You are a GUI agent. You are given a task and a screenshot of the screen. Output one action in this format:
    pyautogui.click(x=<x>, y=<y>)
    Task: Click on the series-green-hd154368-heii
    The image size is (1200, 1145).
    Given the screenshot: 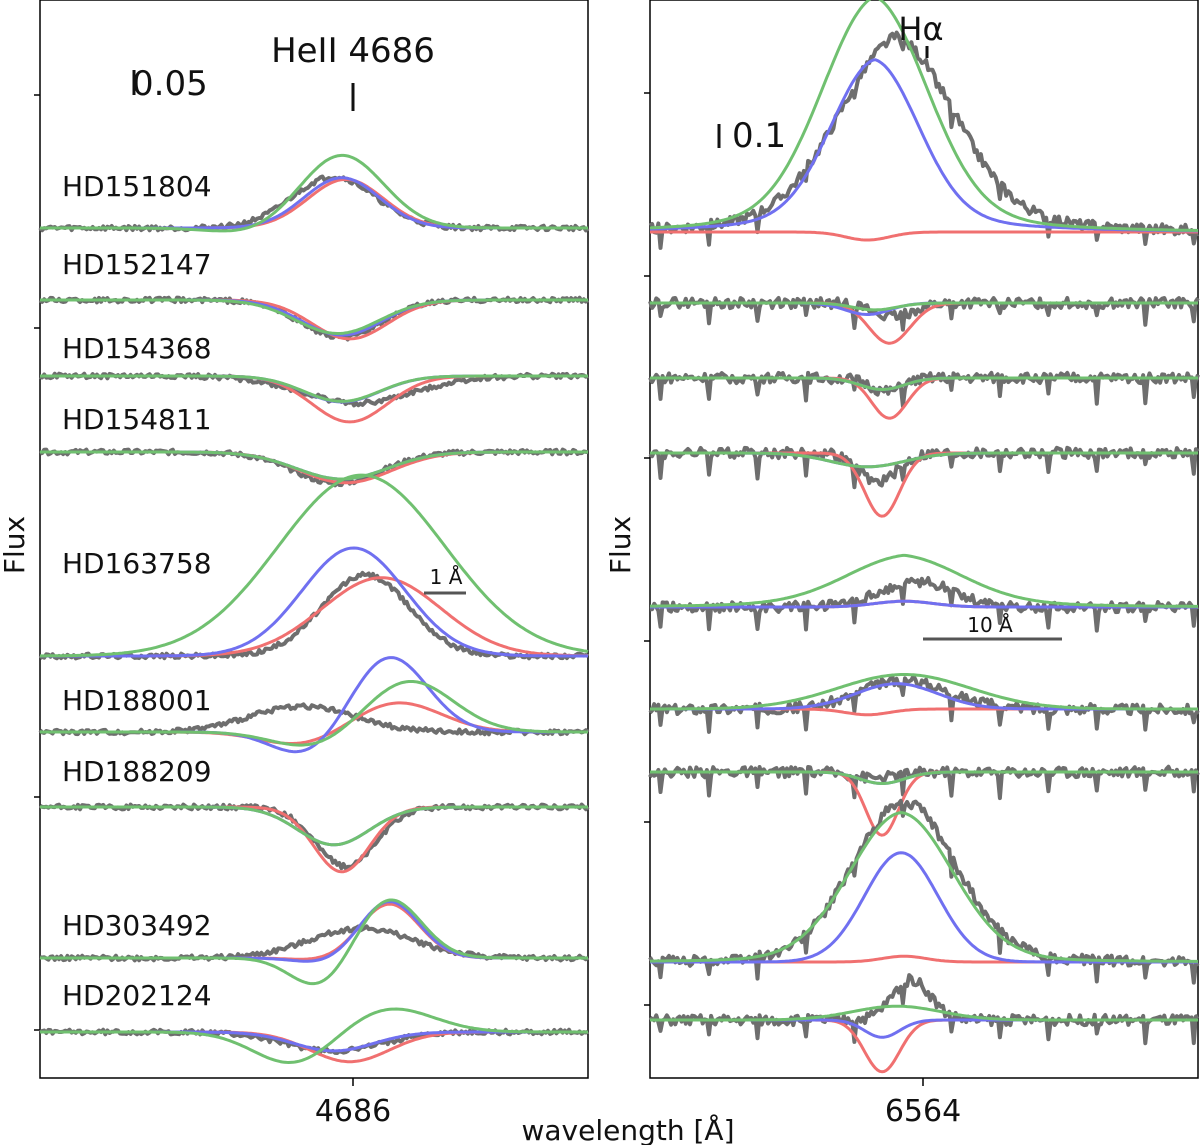 What is the action you would take?
    pyautogui.click(x=314, y=388)
    